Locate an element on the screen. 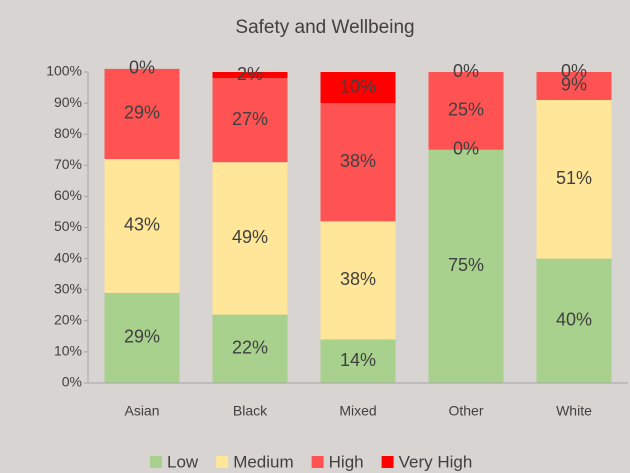  y-tick-label: 0% is located at coordinates (72, 382).